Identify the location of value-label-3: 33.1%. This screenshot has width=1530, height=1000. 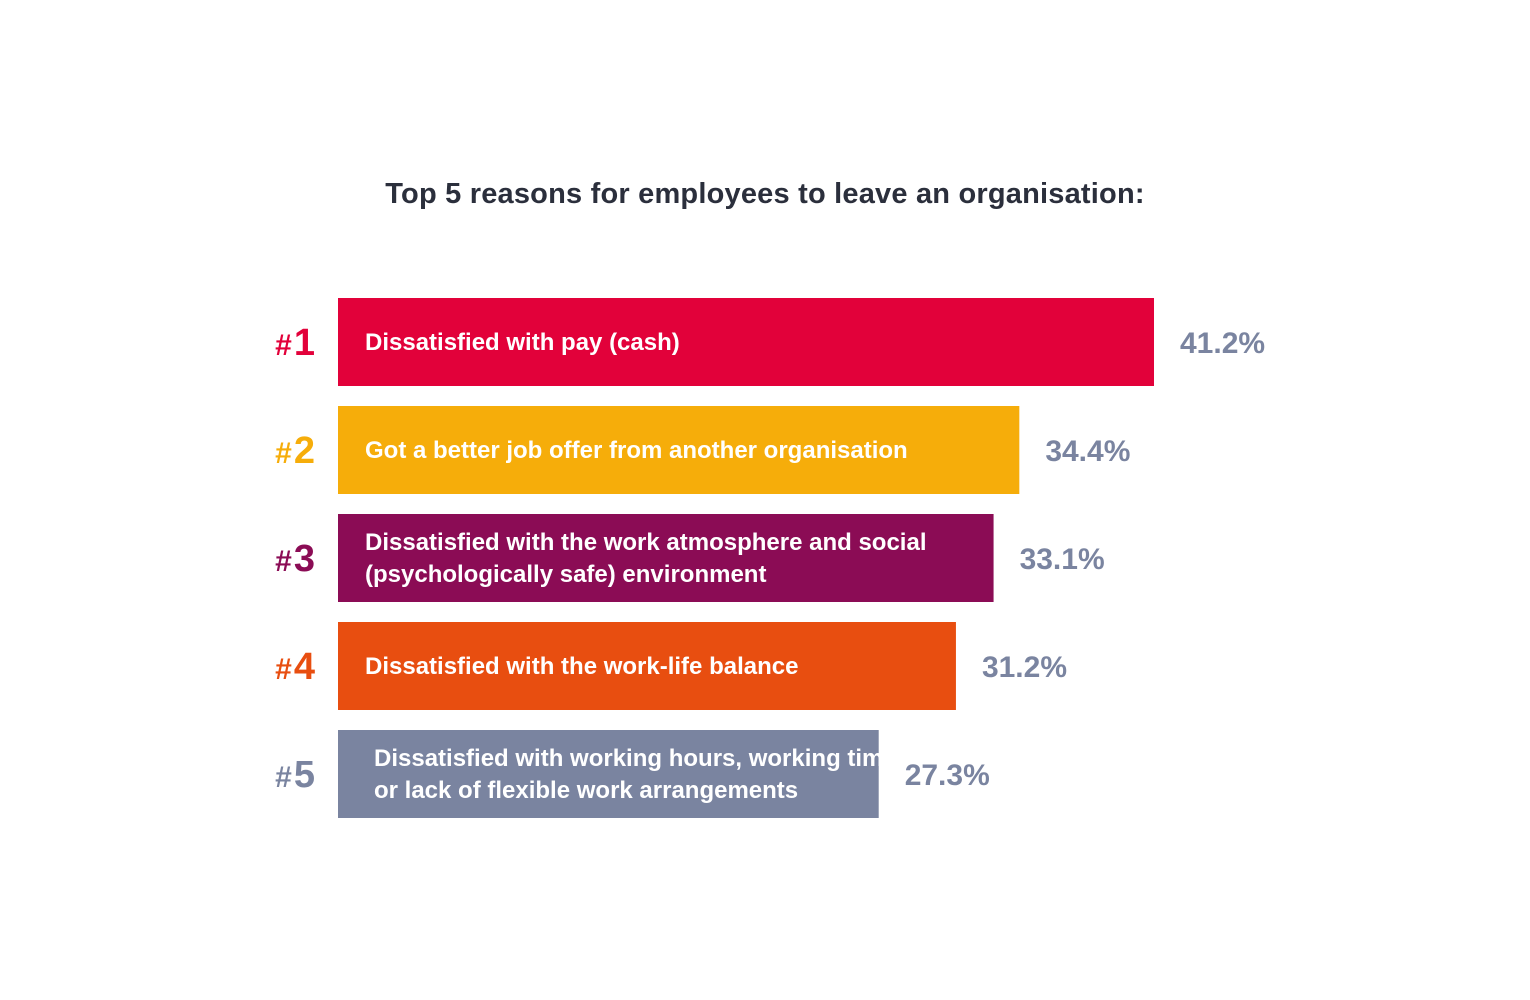
(1062, 559).